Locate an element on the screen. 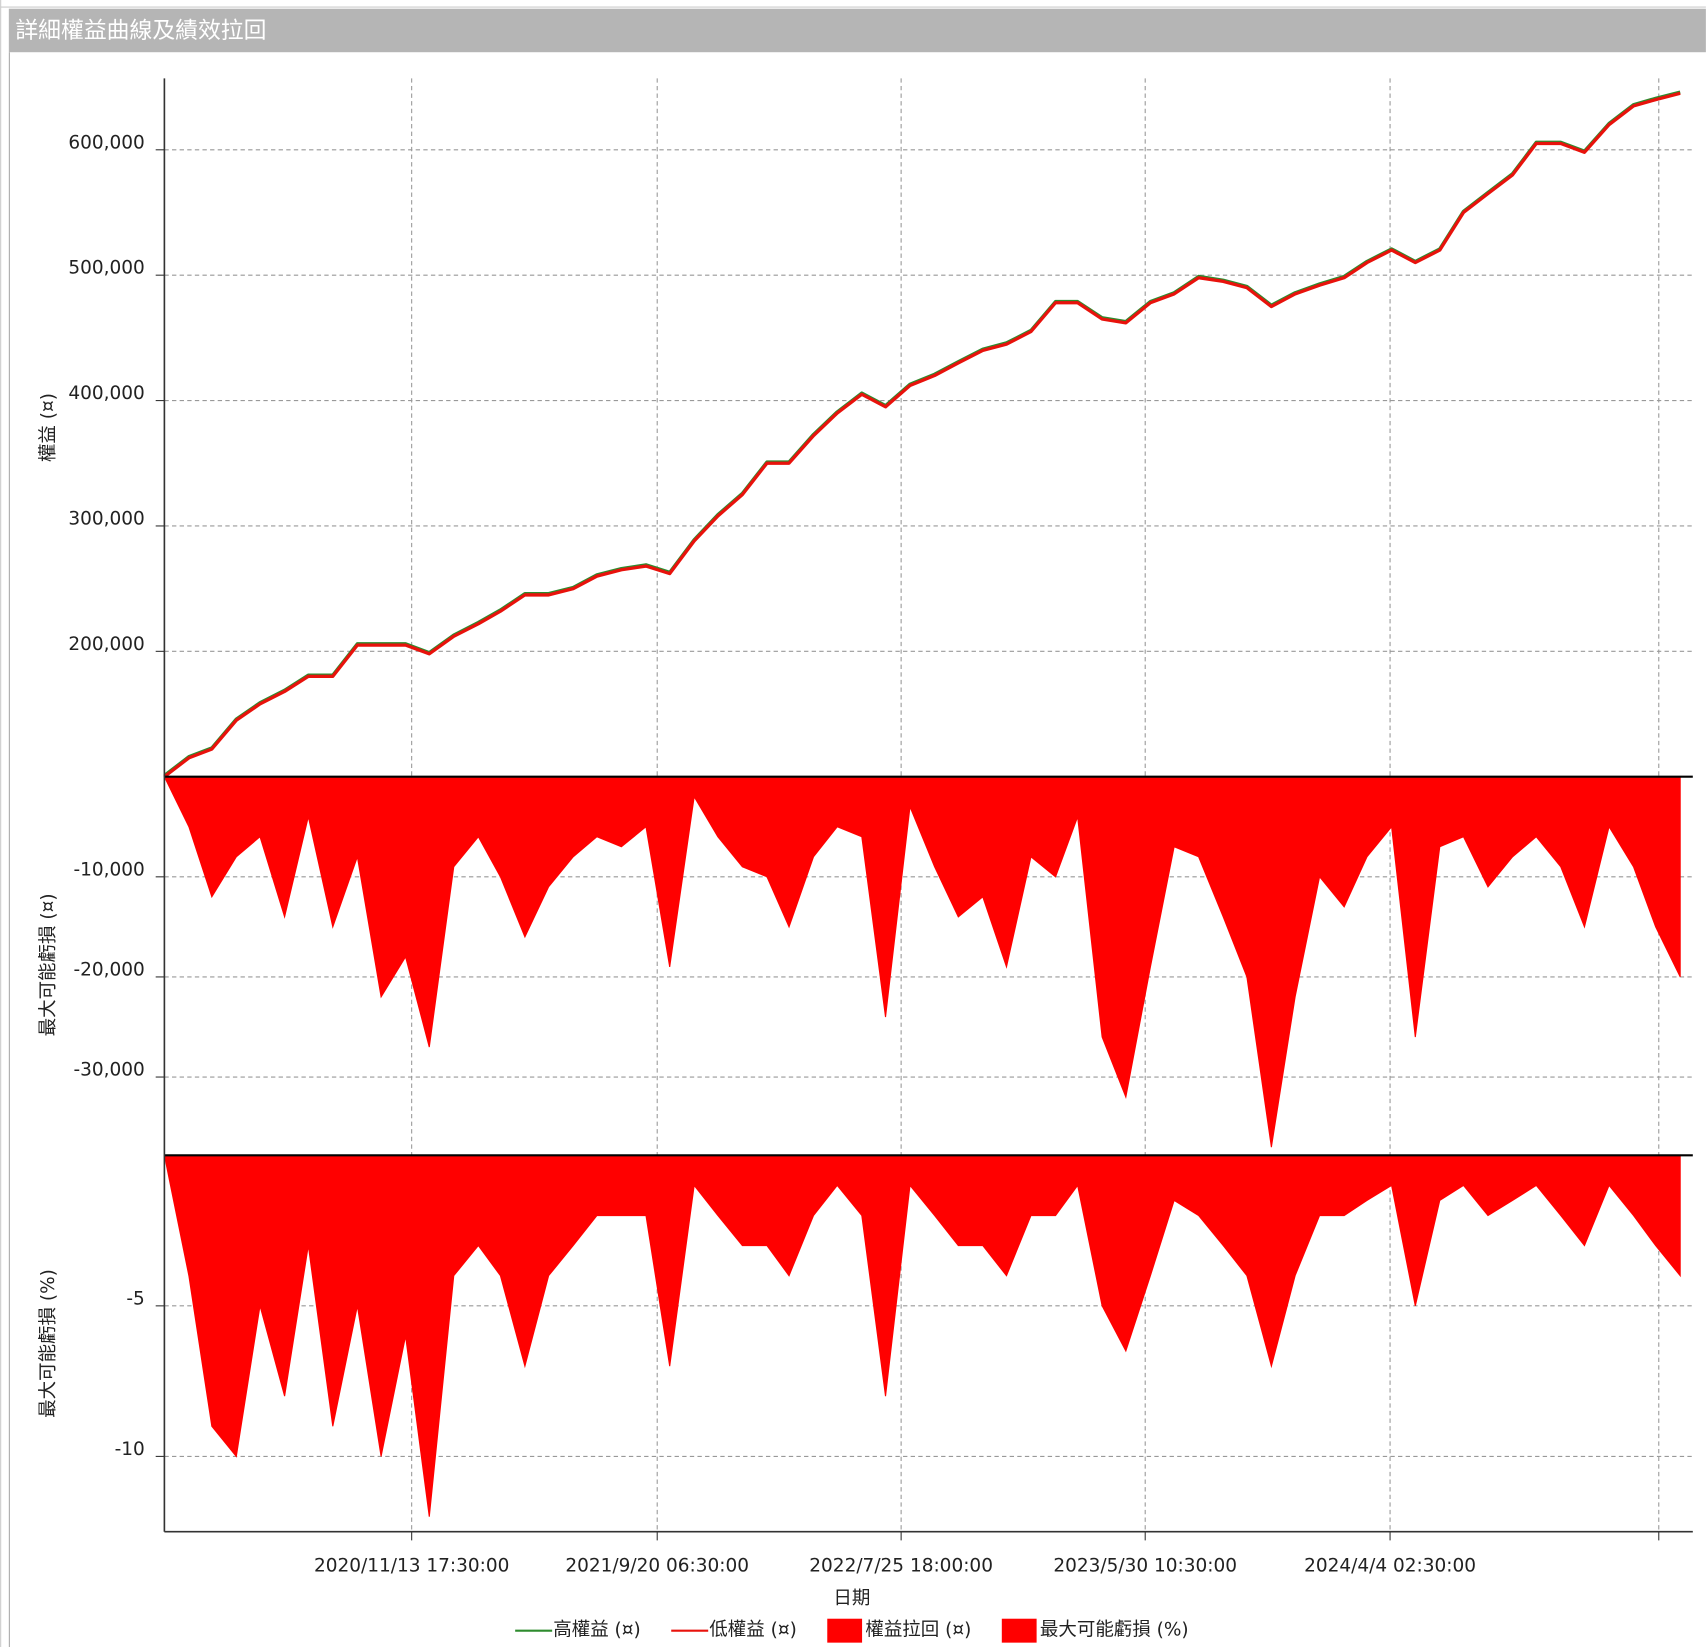  y-tick-label: -10 is located at coordinates (130, 1449).